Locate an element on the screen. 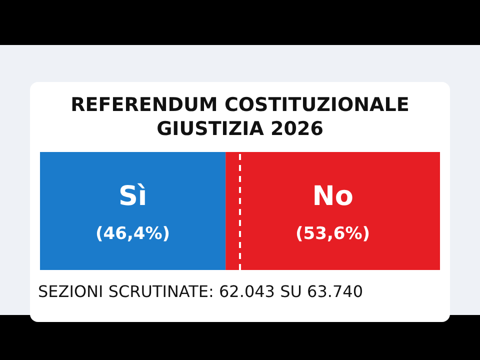 Image resolution: width=480 pixels, height=360 pixels. series-label: No is located at coordinates (333, 196).